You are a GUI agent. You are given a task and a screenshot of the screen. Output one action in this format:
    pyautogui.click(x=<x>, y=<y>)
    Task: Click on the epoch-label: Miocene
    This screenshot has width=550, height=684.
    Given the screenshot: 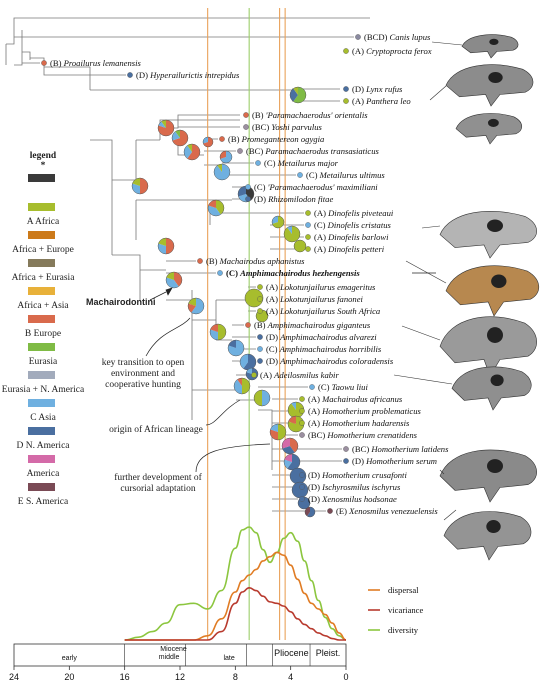 What is the action you would take?
    pyautogui.click(x=173, y=649)
    